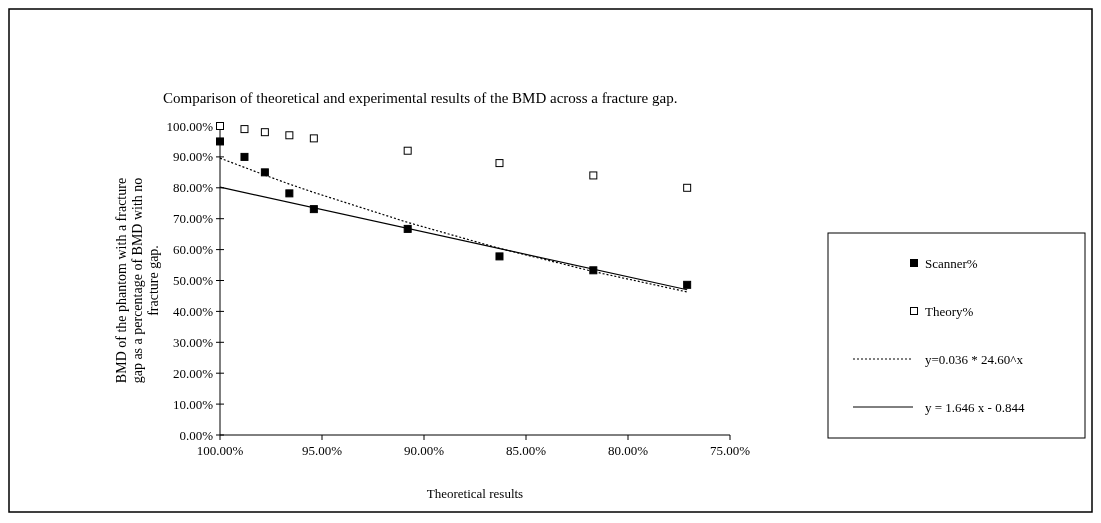  Describe the element at coordinates (975, 407) in the screenshot. I see `legend-label: y = 1.646 x - 0.844` at that location.